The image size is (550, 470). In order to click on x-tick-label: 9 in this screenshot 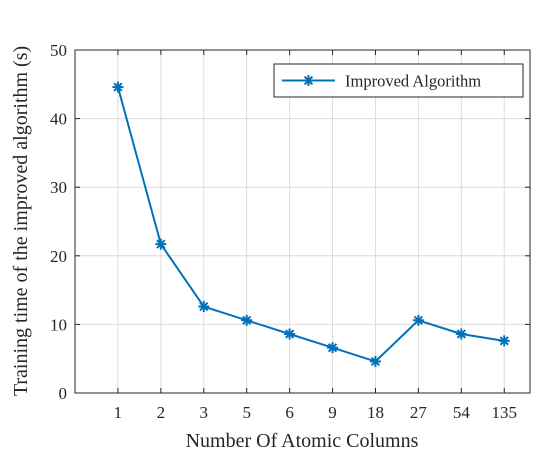, I will do `click(332, 412)`.